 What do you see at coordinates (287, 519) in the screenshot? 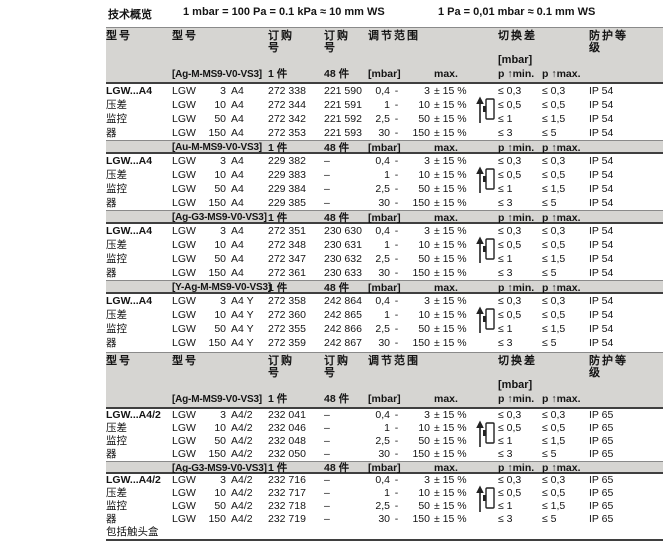
I see `order-qty1-cell: 232 719` at bounding box center [287, 519].